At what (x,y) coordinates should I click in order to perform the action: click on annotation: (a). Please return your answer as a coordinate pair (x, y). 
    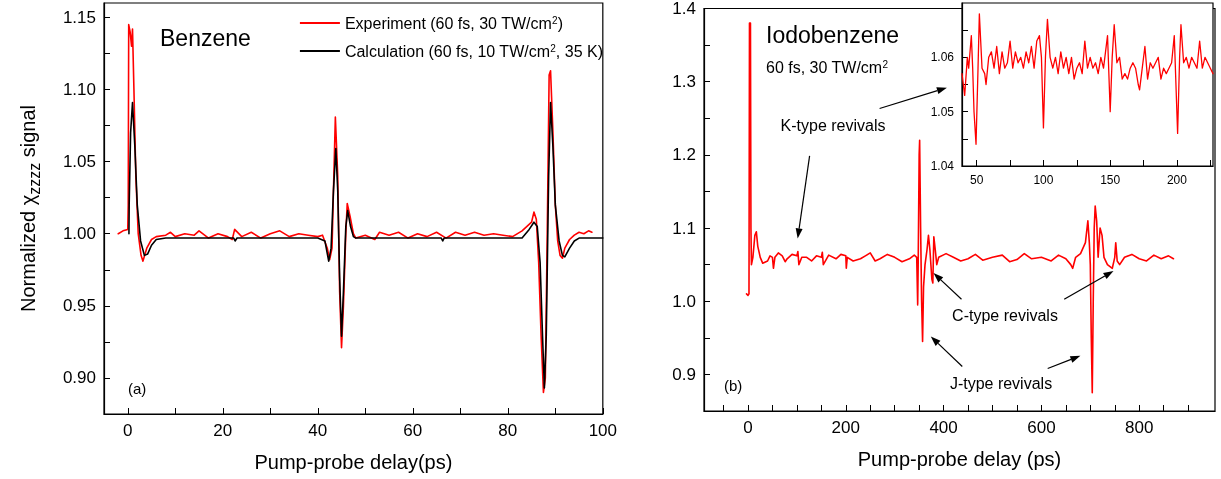
    Looking at the image, I should click on (137, 388).